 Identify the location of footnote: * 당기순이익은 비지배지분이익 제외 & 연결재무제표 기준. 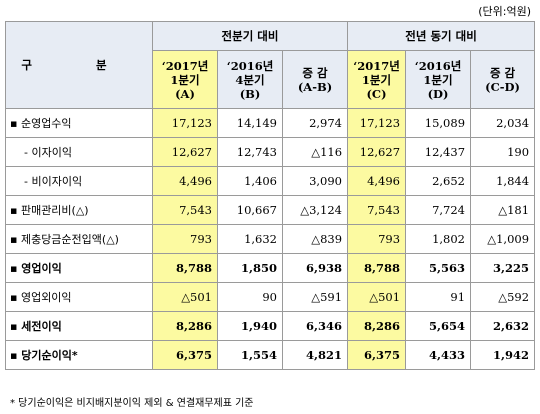
(132, 403).